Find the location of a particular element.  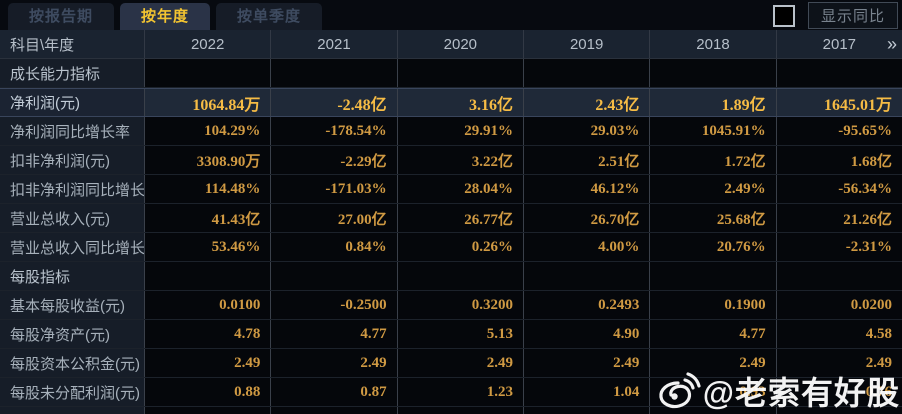

row-label: 营业总收入同比增长率 is located at coordinates (72, 247).